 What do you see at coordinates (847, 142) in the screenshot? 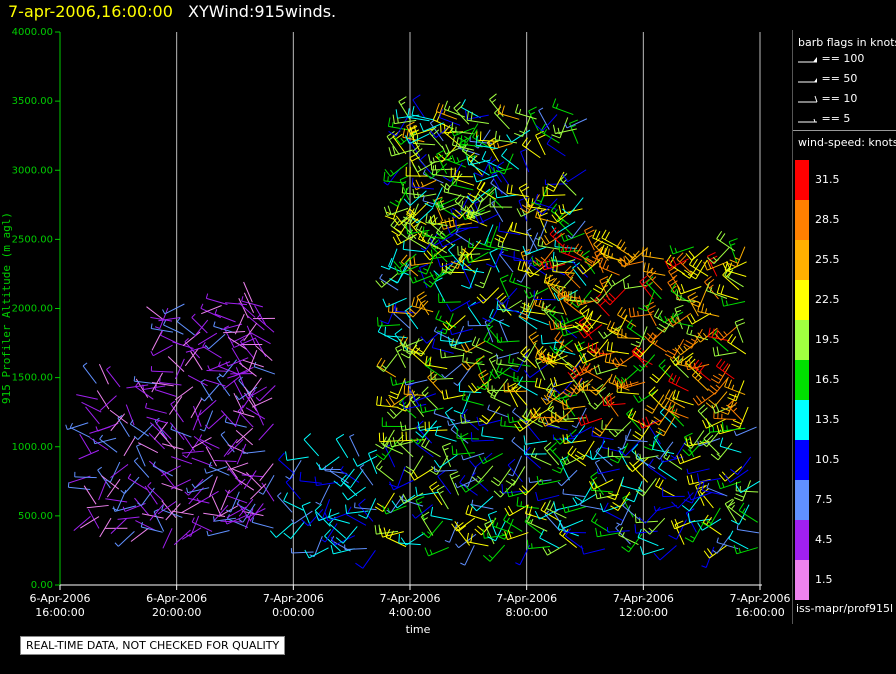
I see `speed-legend-title: wind-speed: knots` at bounding box center [847, 142].